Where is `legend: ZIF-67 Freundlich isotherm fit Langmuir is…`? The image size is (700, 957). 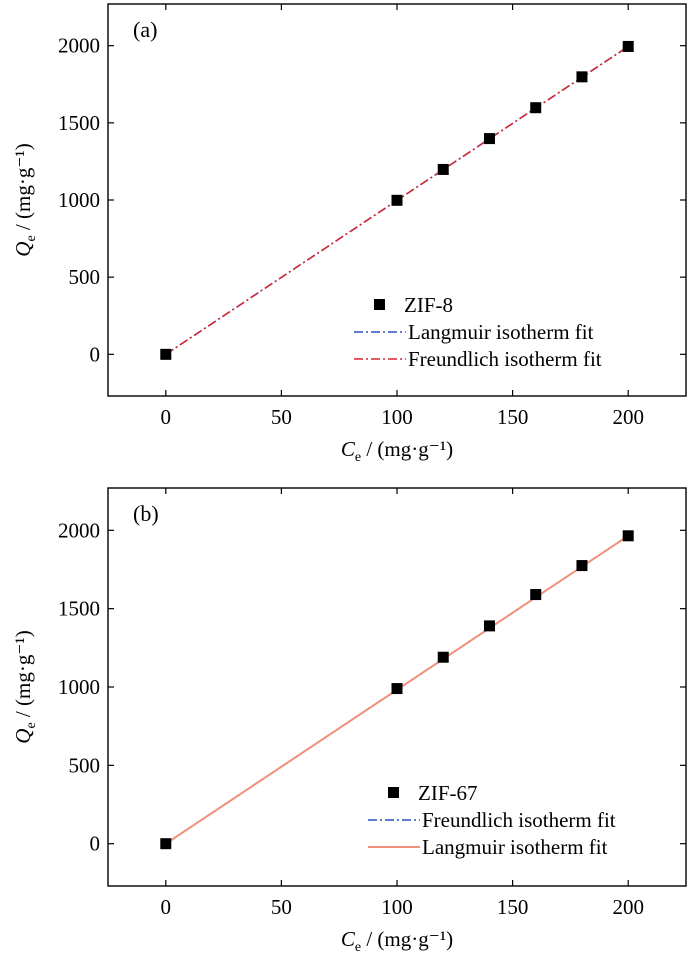
legend: ZIF-67 Freundlich isotherm fit Langmuir is… is located at coordinates (492, 820).